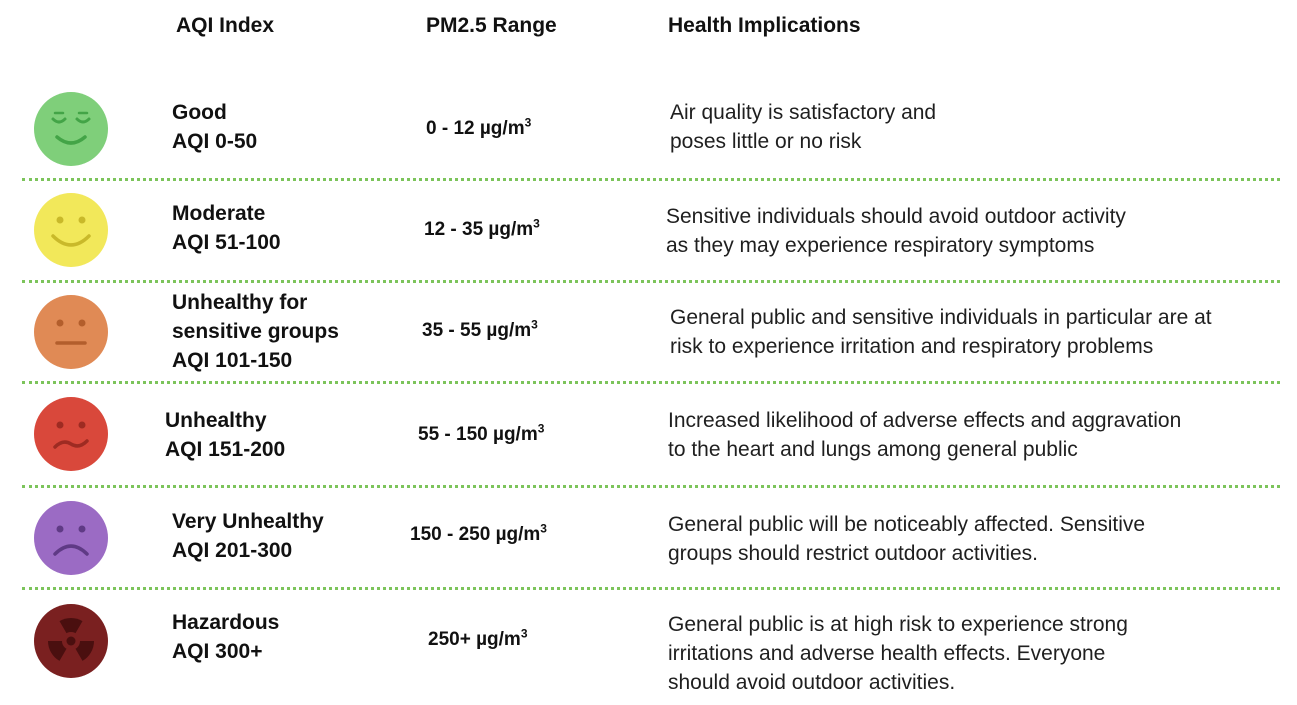 This screenshot has height=705, width=1297. Describe the element at coordinates (287, 360) in the screenshot. I see `aqi-range: AQI 101-150` at that location.